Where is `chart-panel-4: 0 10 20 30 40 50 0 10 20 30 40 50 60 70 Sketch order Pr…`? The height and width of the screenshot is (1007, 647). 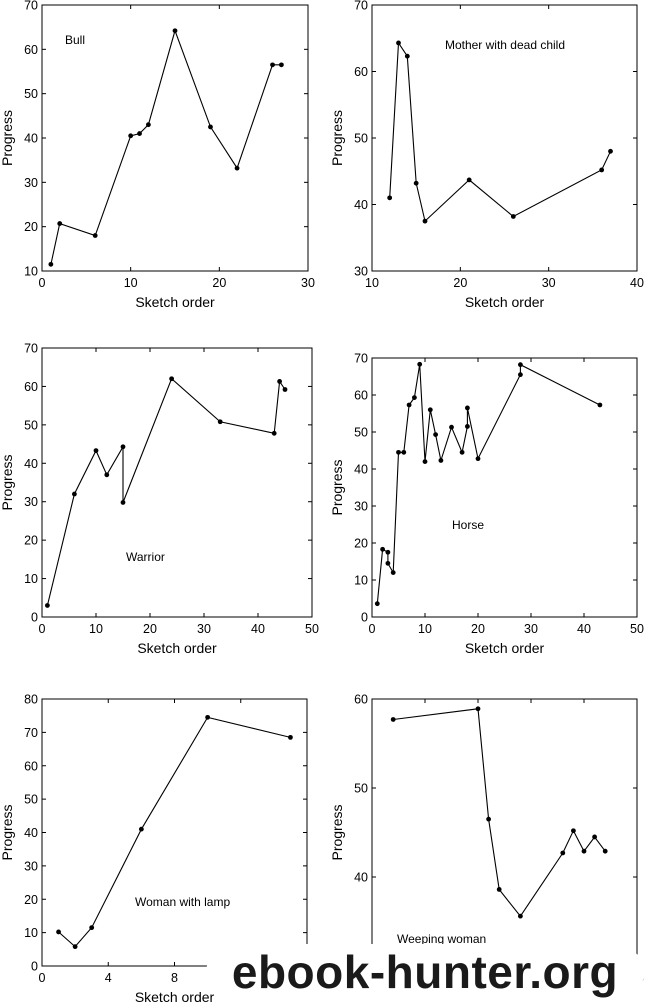
chart-panel-4: 0 10 20 30 40 50 0 10 20 30 40 50 60 70 Sketch order Pr… is located at coordinates (486, 504).